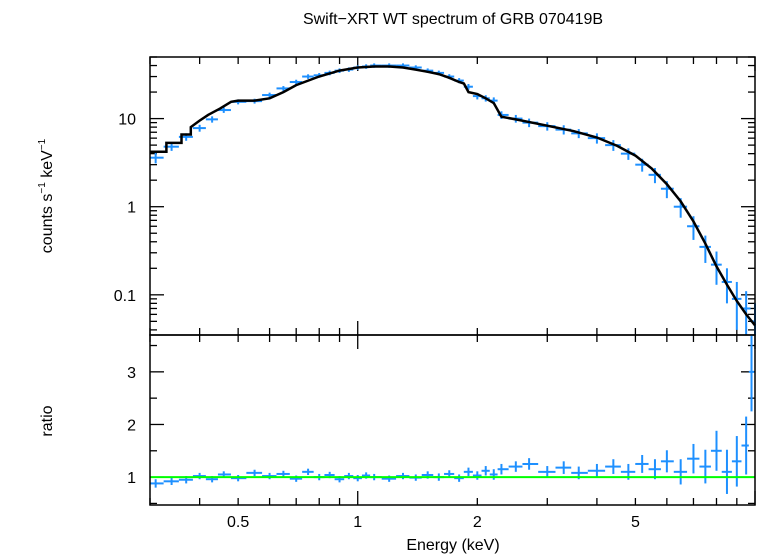 The height and width of the screenshot is (556, 758). I want to click on y-tick-label: 0.1, so click(125, 296).